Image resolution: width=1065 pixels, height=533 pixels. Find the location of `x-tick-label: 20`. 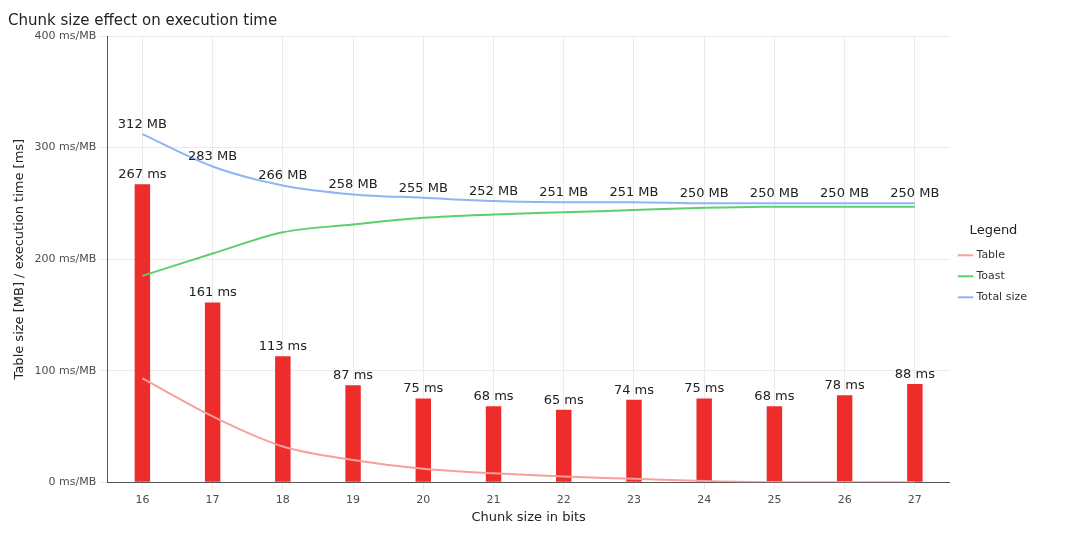

x-tick-label: 20 is located at coordinates (423, 499).